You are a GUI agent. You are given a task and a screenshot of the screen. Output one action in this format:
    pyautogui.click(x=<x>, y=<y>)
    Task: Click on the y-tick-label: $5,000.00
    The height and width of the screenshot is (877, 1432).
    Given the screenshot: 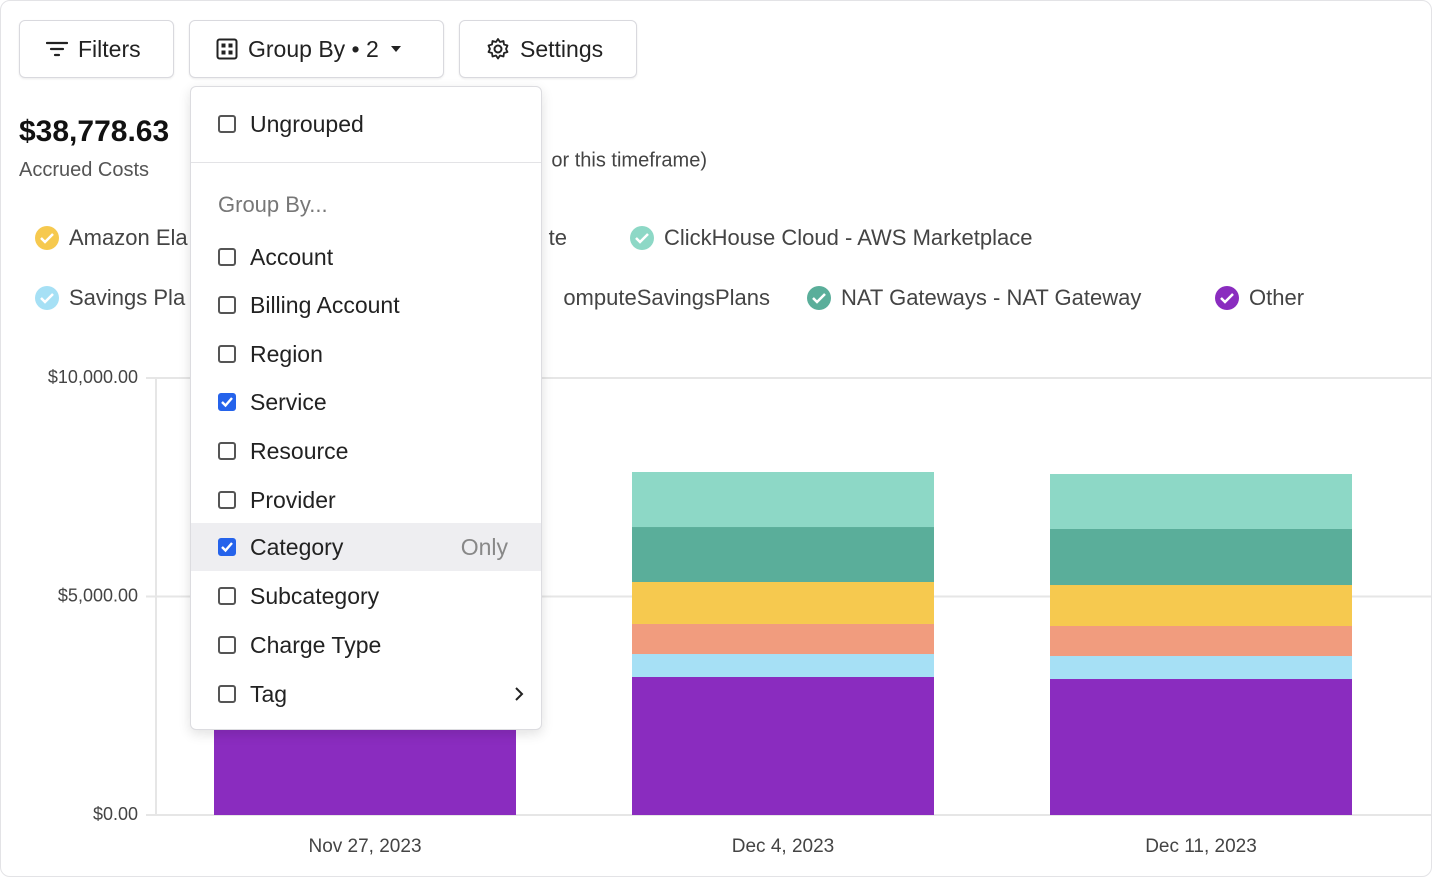 What is the action you would take?
    pyautogui.click(x=98, y=595)
    